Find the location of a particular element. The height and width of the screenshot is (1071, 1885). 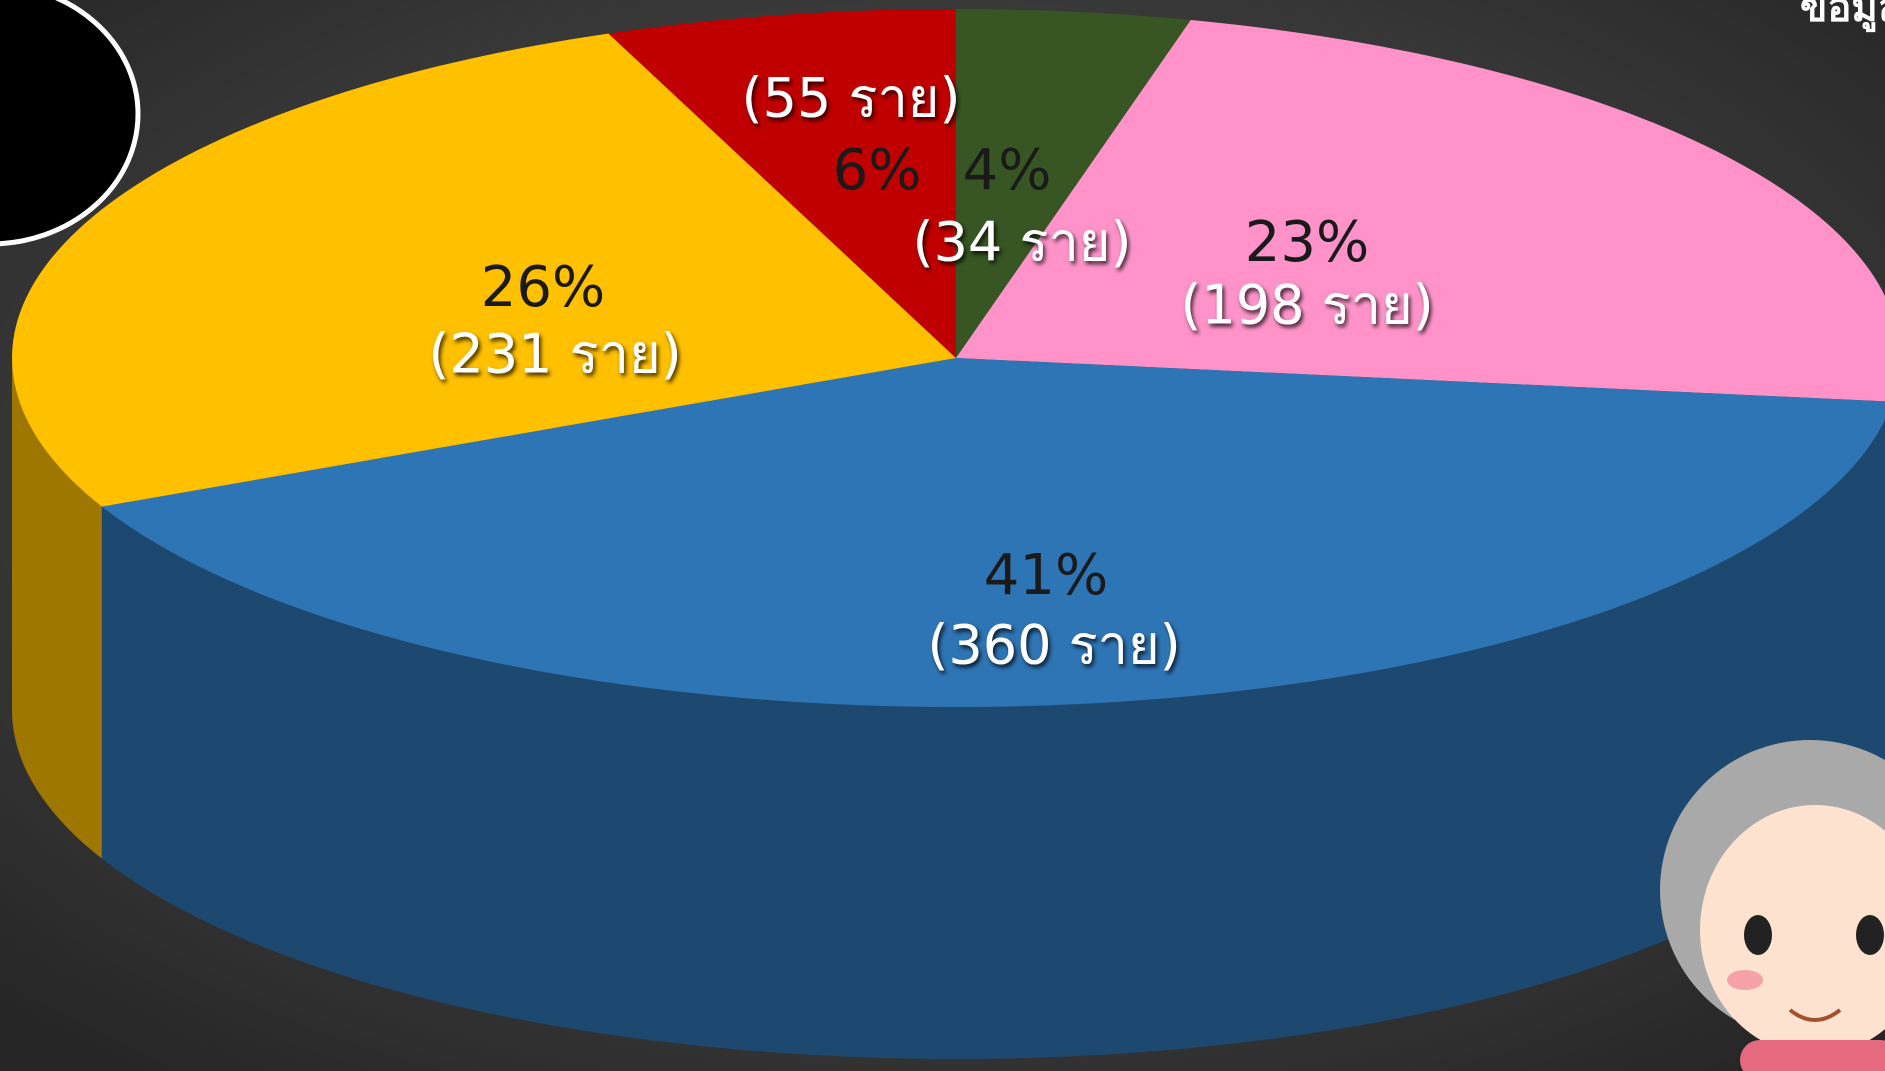

percent-label: 23% is located at coordinates (1307, 242).